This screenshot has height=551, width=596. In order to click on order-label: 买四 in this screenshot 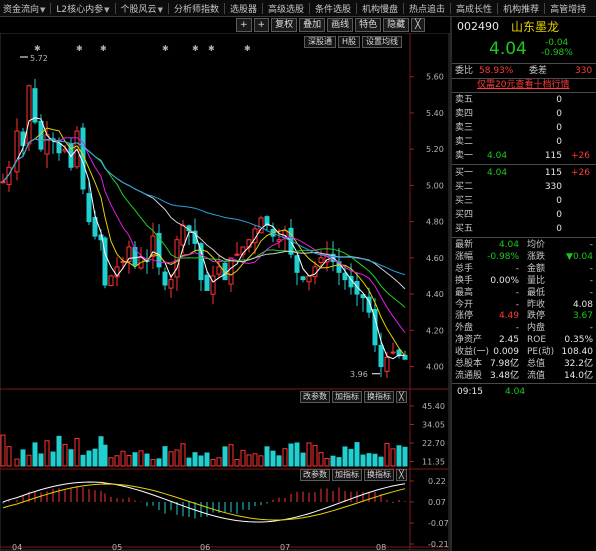, I will do `click(464, 215)`.